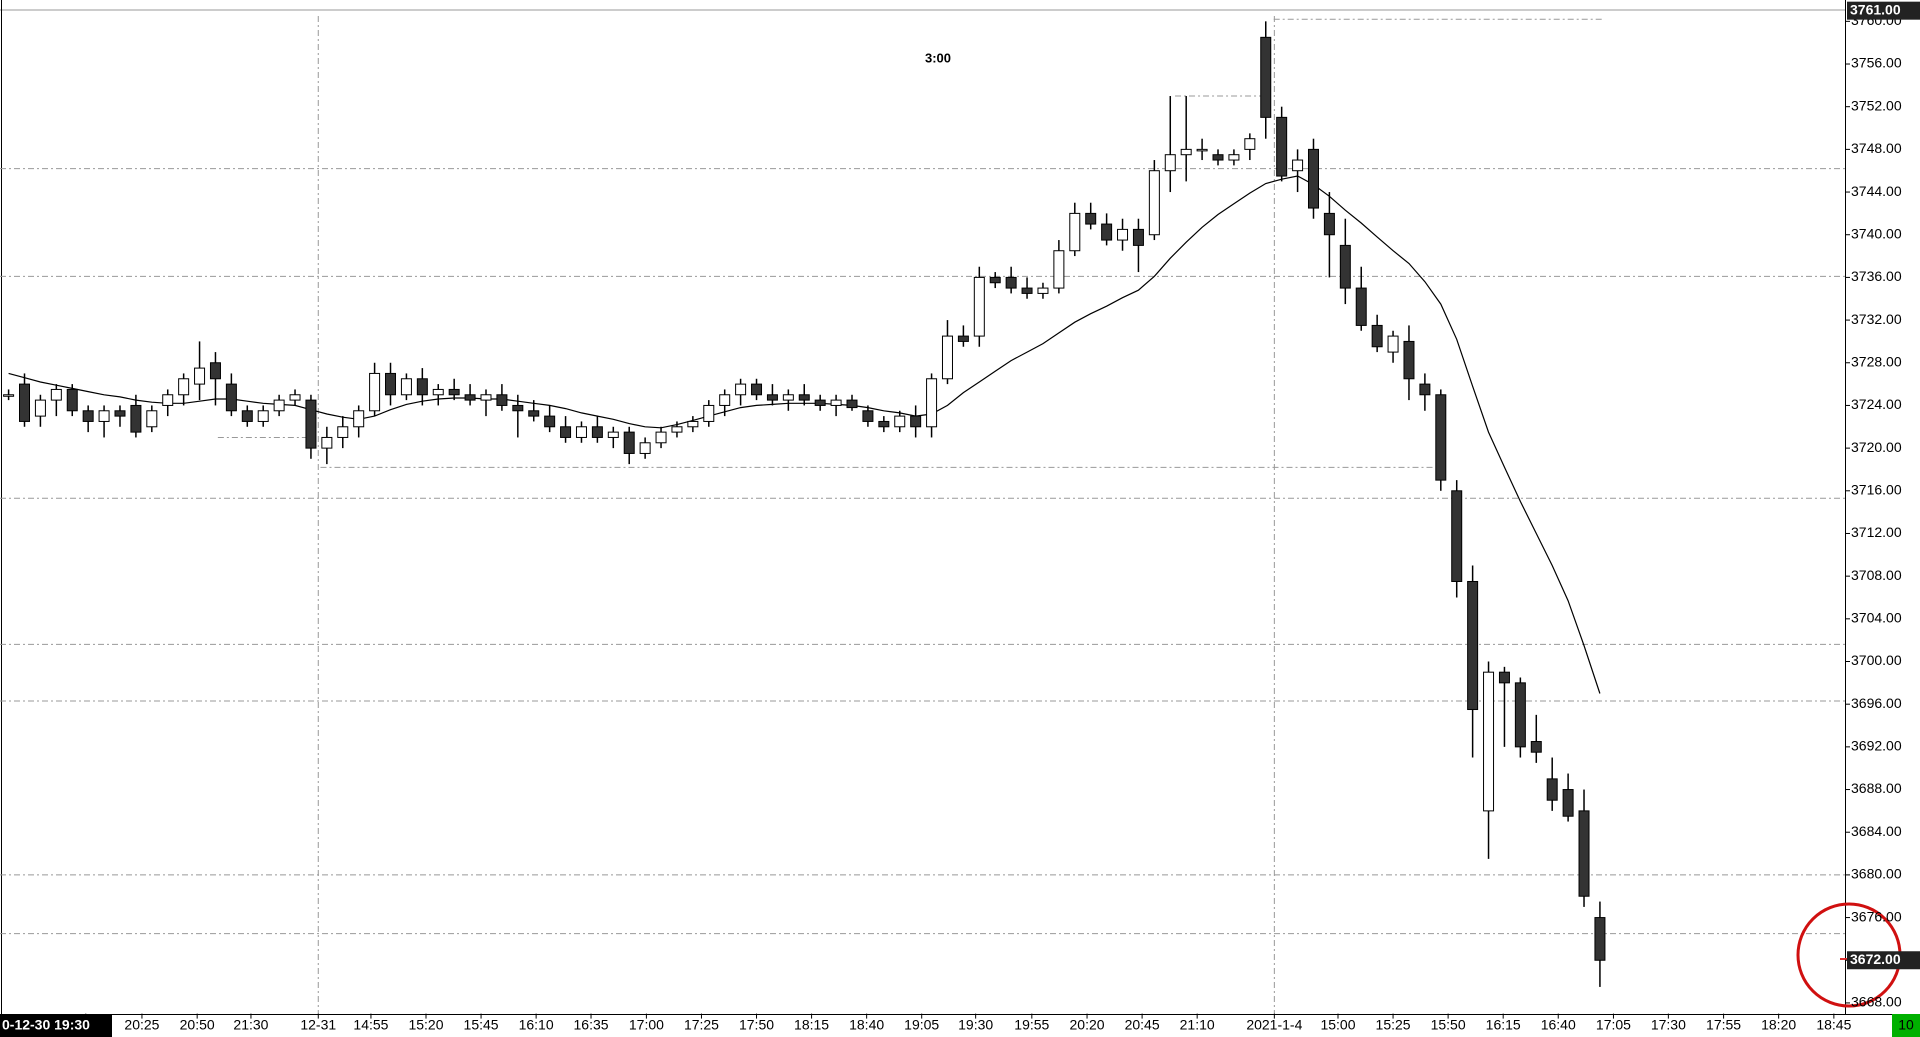 The height and width of the screenshot is (1037, 1920). I want to click on cursor-time-box, so click(56, 1026).